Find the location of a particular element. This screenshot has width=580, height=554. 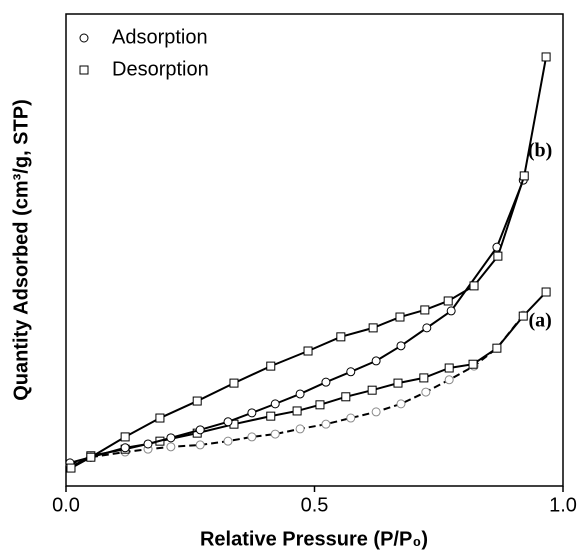

legend-label: Desorption is located at coordinates (160, 69).